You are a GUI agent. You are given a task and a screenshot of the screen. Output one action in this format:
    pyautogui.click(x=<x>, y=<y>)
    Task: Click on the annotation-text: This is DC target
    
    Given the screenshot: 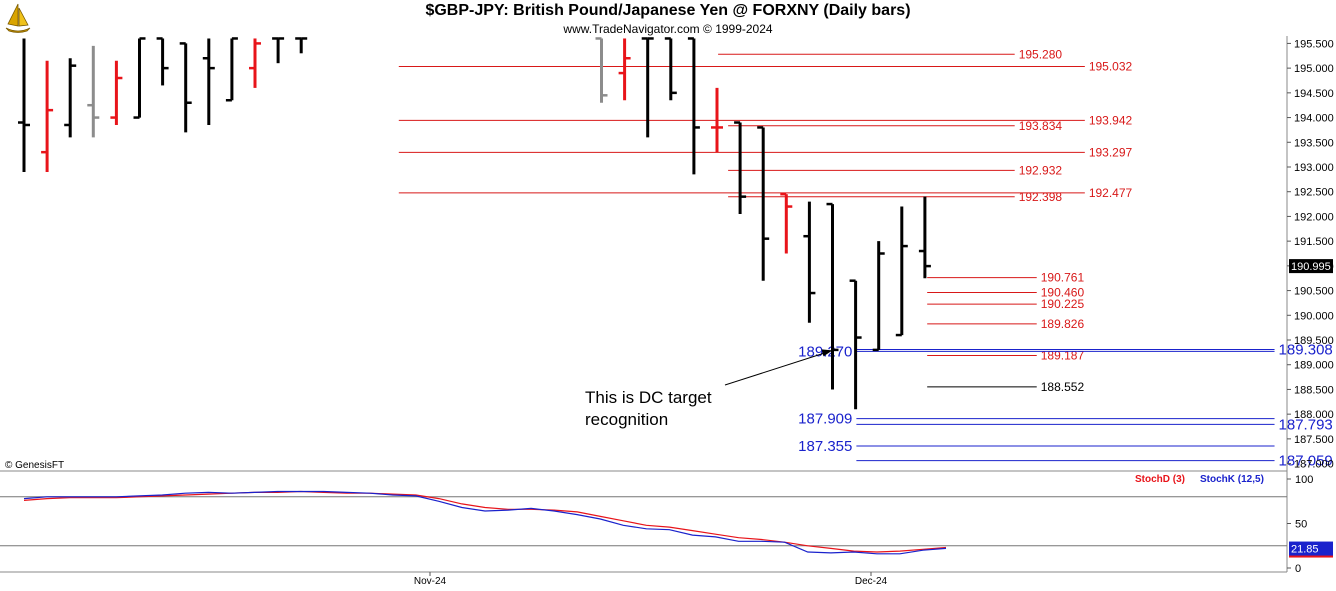 What is the action you would take?
    pyautogui.click(x=648, y=397)
    